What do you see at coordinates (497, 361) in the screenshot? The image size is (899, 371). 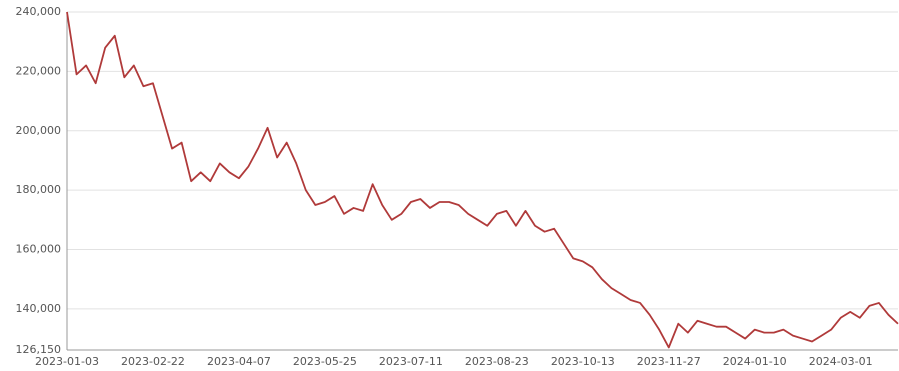 I see `x-tick-label: 2023-08-23` at bounding box center [497, 361].